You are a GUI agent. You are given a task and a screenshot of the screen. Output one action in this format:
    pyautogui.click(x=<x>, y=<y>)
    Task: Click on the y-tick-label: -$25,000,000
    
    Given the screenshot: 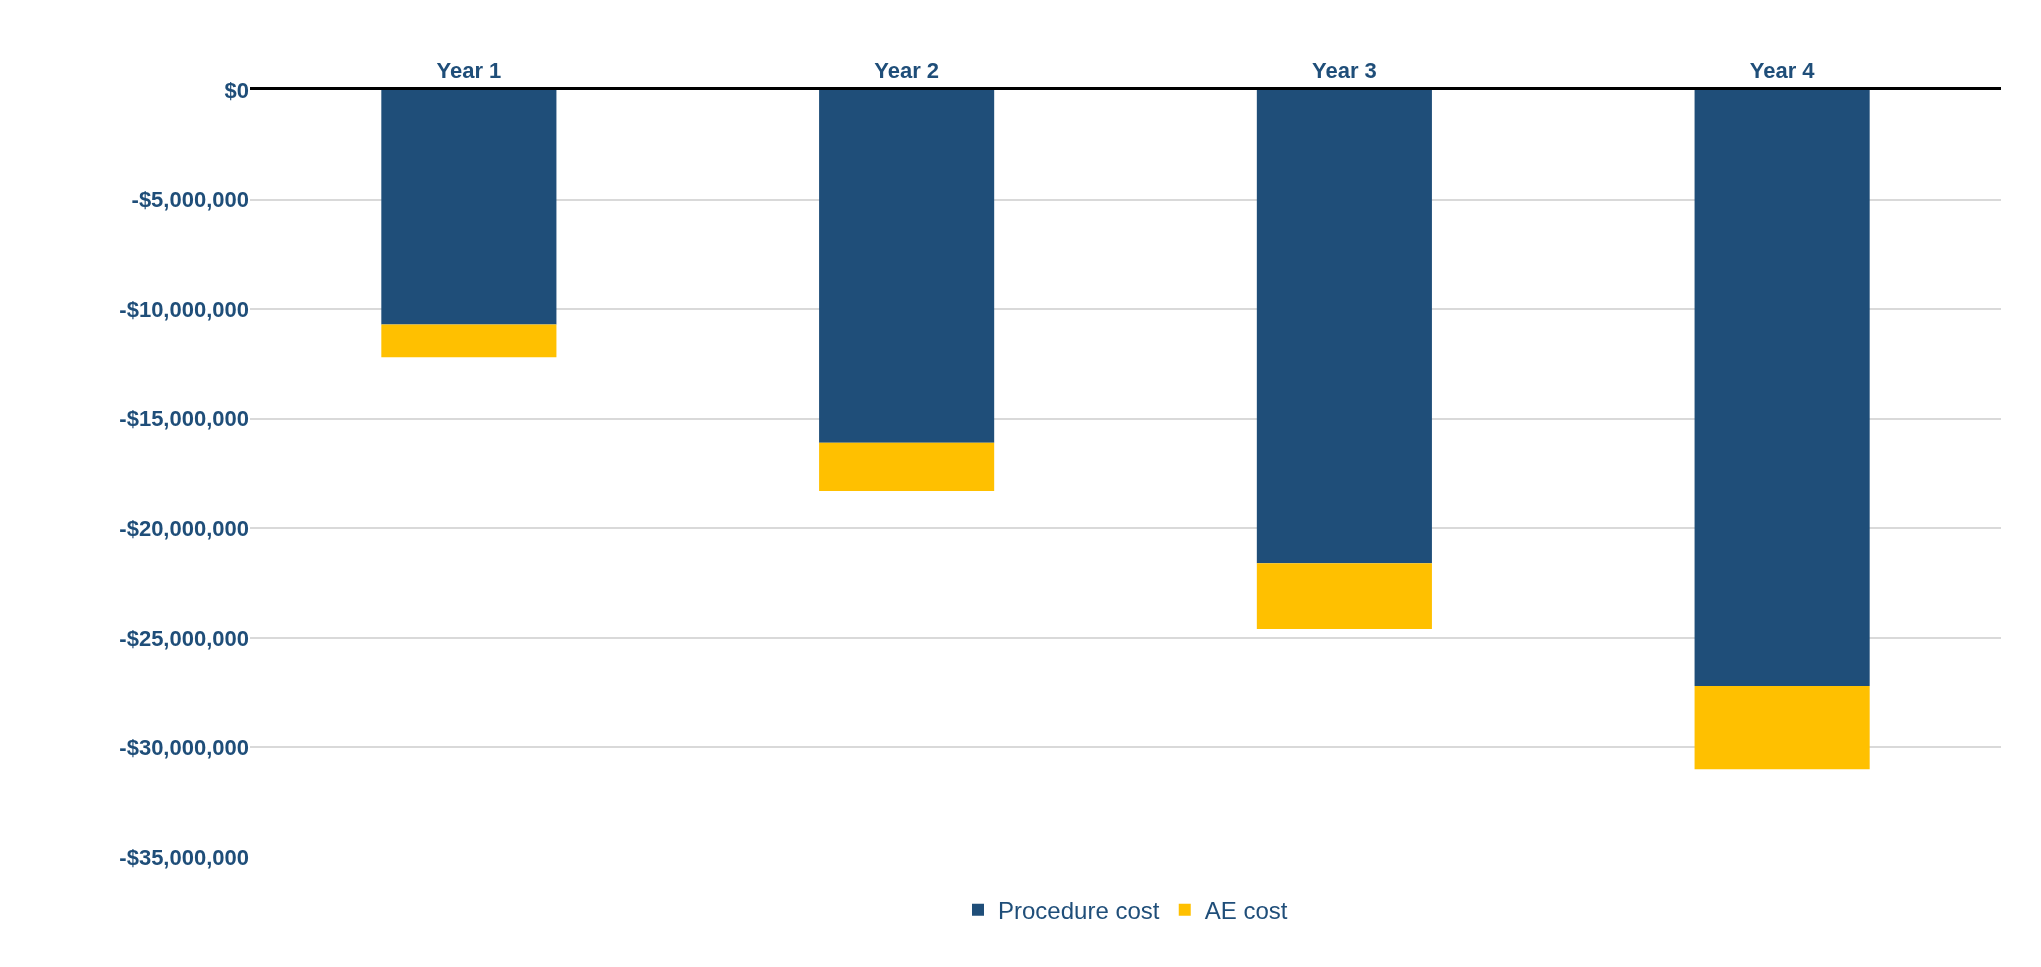 What is the action you would take?
    pyautogui.click(x=184, y=638)
    